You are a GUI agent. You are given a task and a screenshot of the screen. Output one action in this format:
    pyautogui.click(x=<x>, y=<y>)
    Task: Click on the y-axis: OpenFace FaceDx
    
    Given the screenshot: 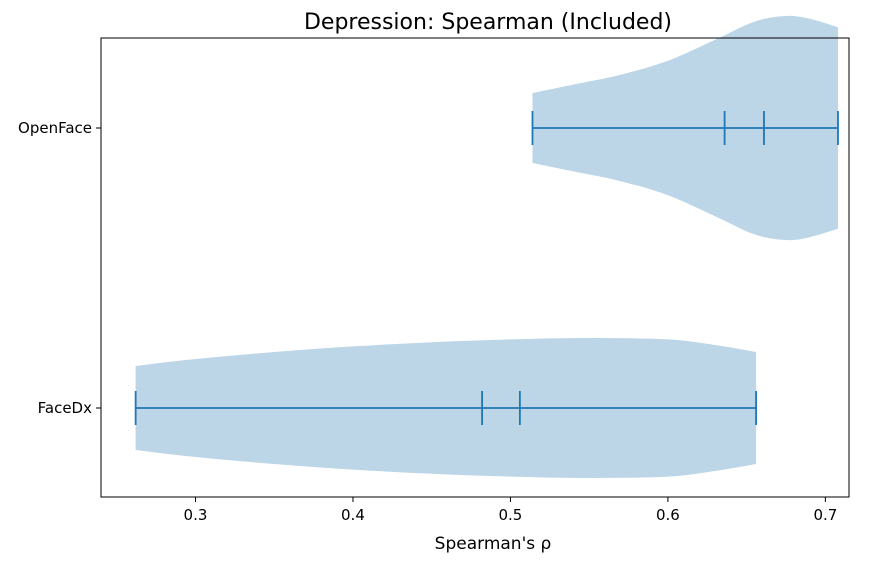 What is the action you would take?
    pyautogui.click(x=59, y=268)
    